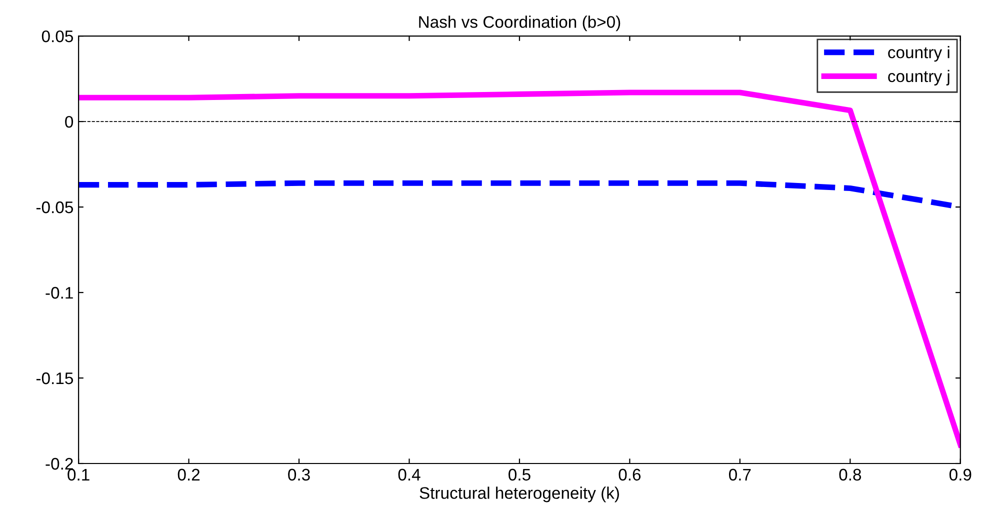 The image size is (982, 515). What do you see at coordinates (919, 54) in the screenshot?
I see `legend-label: country i` at bounding box center [919, 54].